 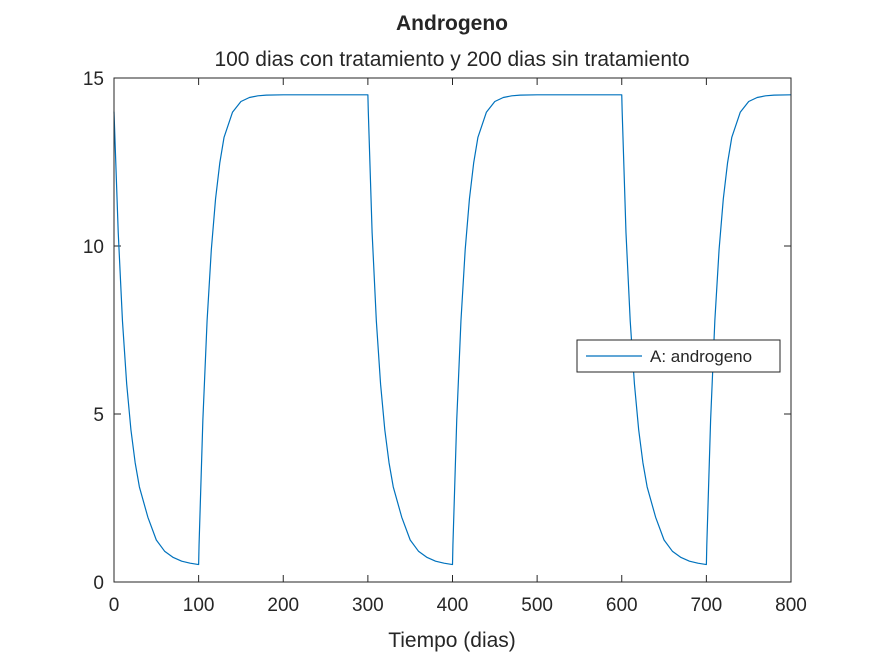 What do you see at coordinates (98, 415) in the screenshot?
I see `y-tick-label: 5` at bounding box center [98, 415].